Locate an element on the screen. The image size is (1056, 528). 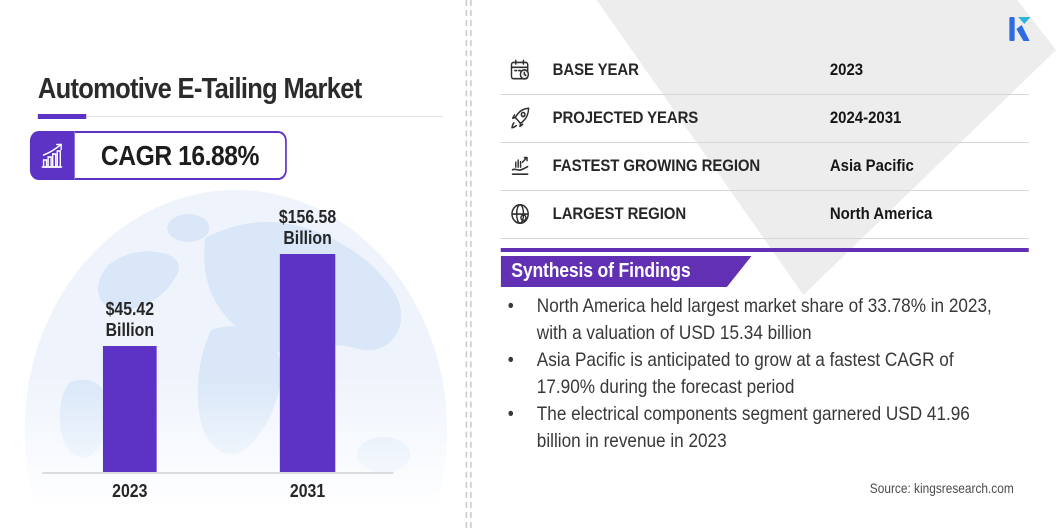
page-title: Automotive E-Tailing Market is located at coordinates (199, 89).